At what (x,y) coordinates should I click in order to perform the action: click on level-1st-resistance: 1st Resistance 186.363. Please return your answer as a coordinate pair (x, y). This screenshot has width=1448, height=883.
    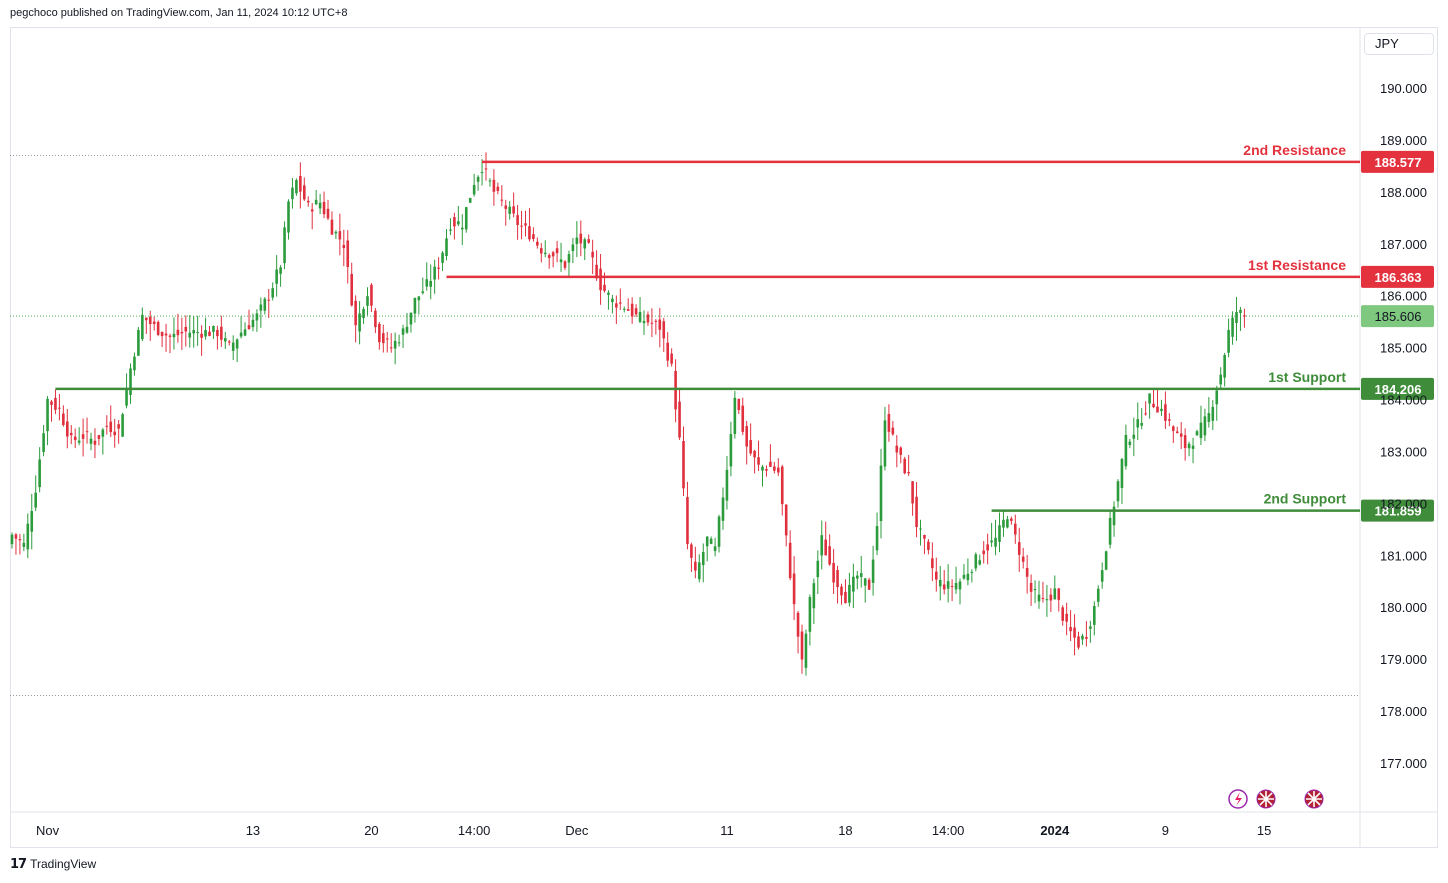
    Looking at the image, I should click on (940, 272).